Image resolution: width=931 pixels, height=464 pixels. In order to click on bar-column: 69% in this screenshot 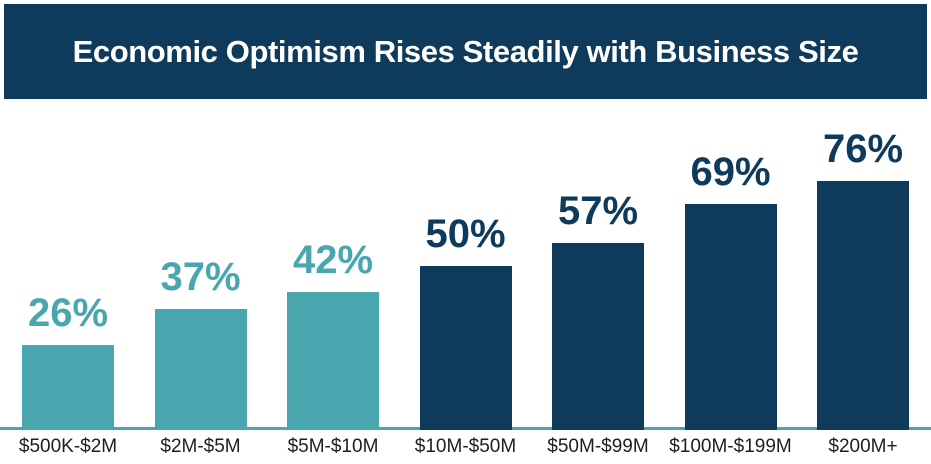, I will do `click(730, 290)`.